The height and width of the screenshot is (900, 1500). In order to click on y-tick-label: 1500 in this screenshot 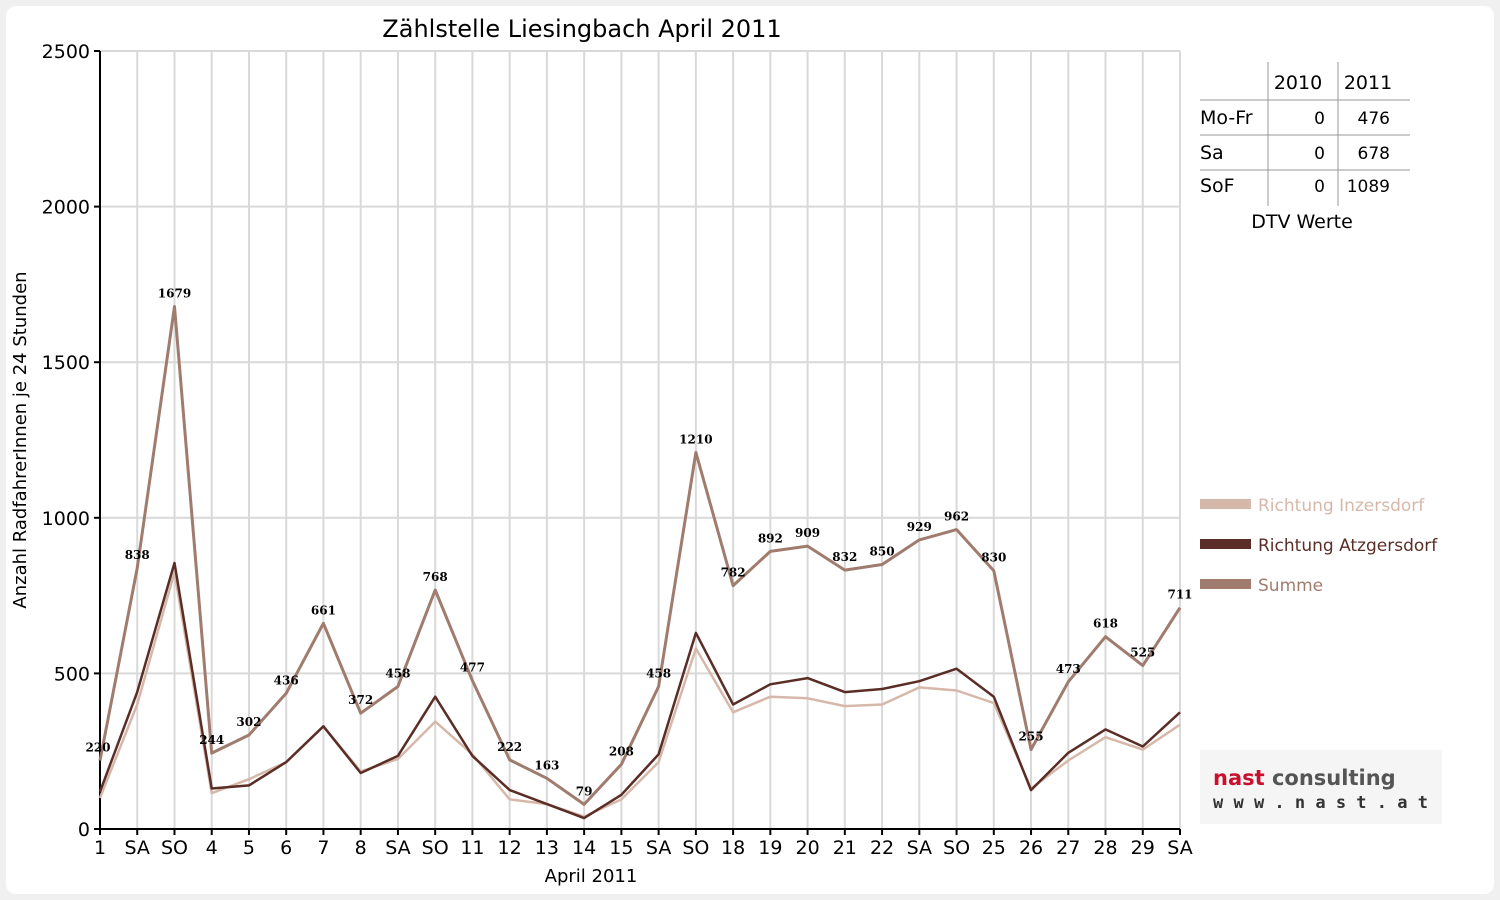, I will do `click(66, 363)`.